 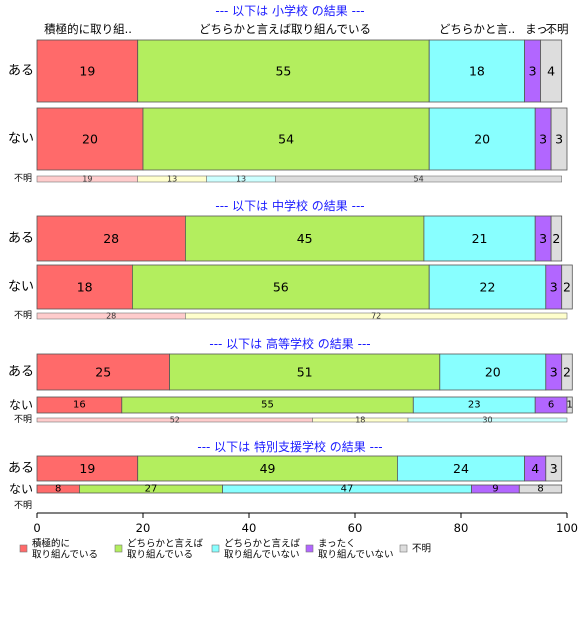 What do you see at coordinates (36, 528) in the screenshot?
I see `x-tick-label: 0` at bounding box center [36, 528].